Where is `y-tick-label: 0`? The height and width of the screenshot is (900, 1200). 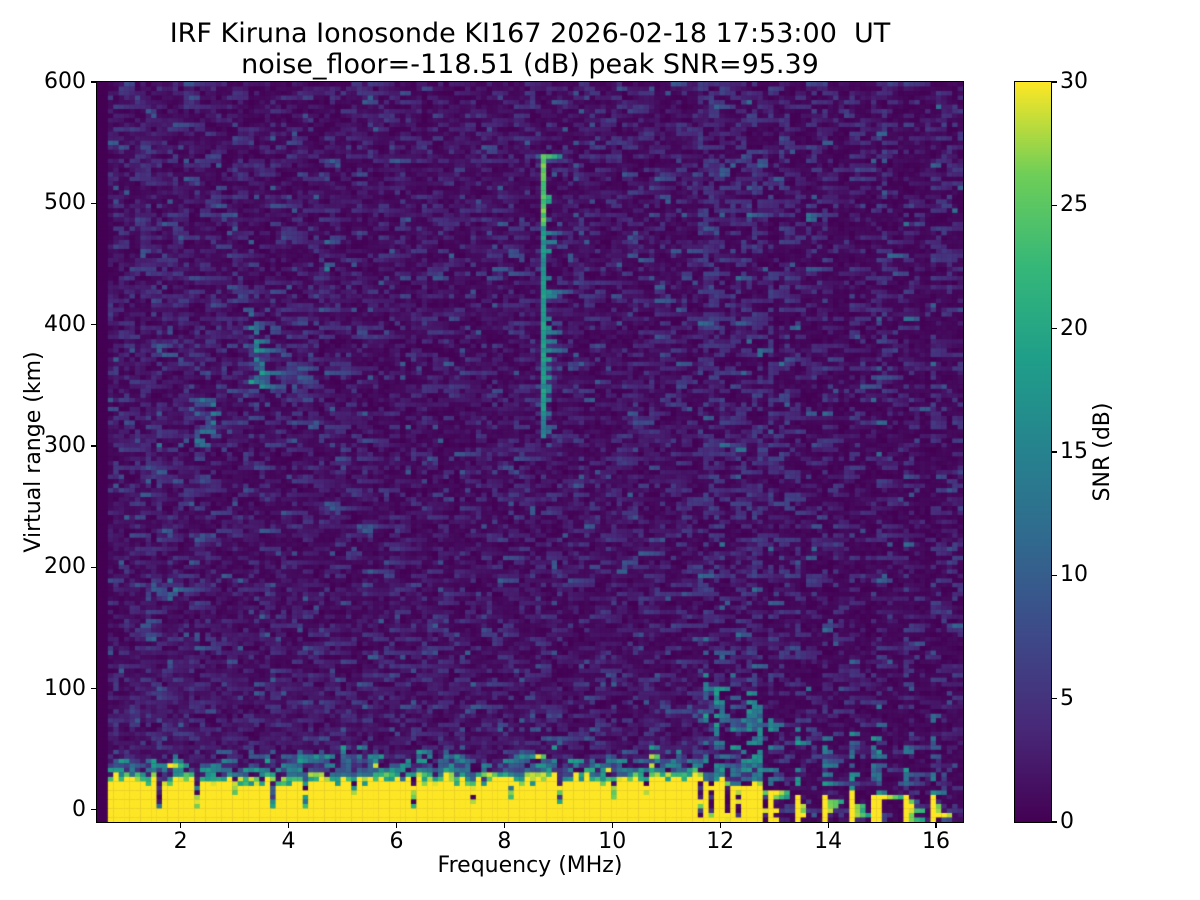
y-tick-label: 0 is located at coordinates (79, 809).